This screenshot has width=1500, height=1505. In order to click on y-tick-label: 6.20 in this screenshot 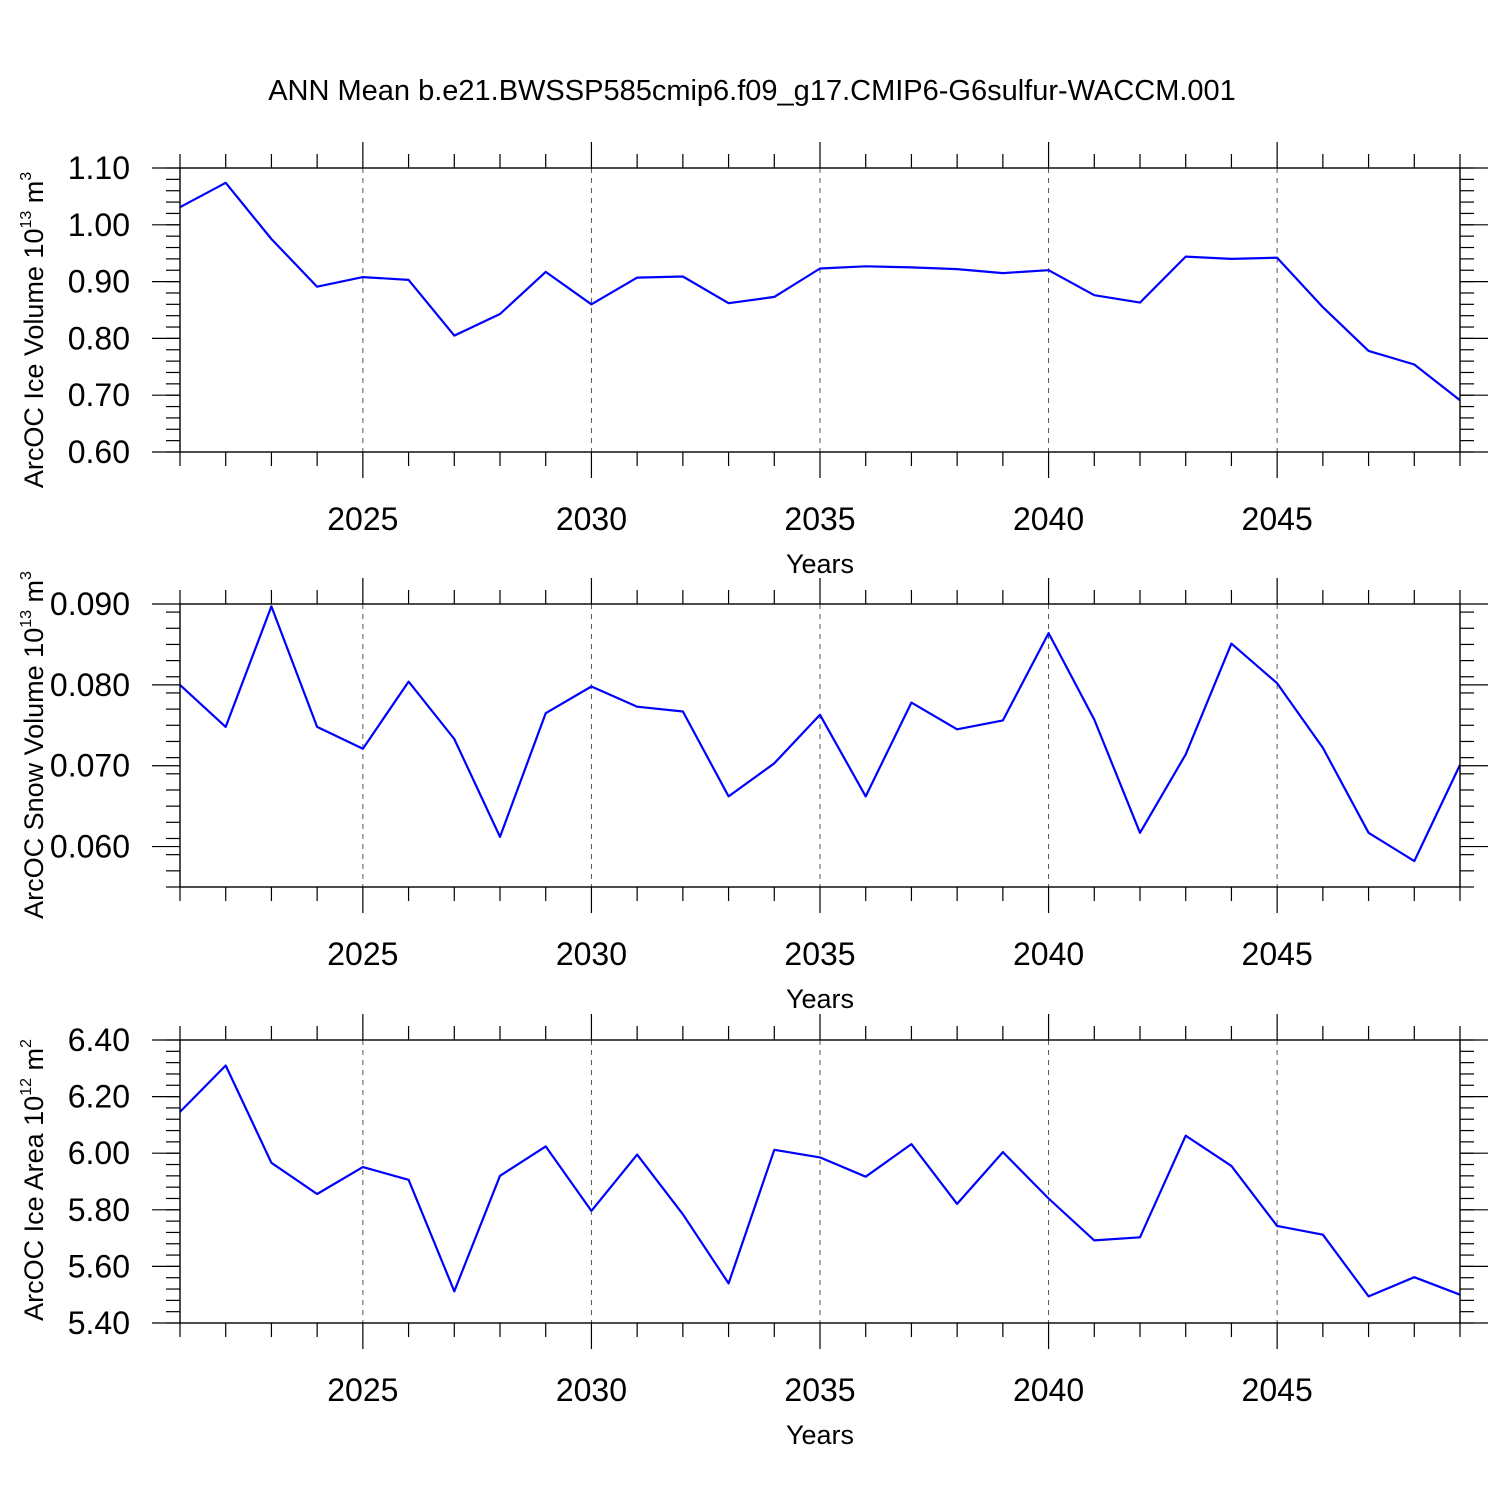, I will do `click(99, 1097)`.